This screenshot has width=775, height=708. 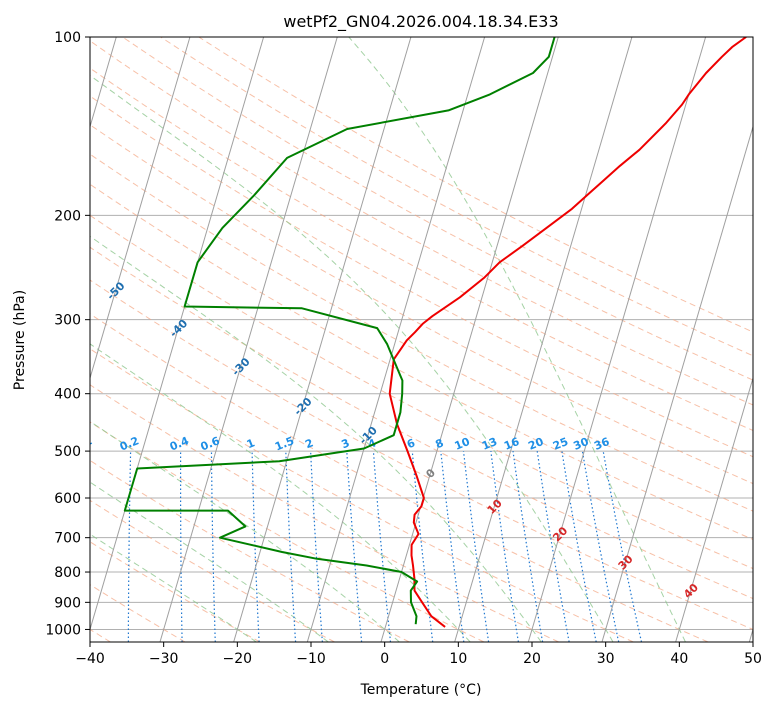 What do you see at coordinates (67, 38) in the screenshot?
I see `y-tick-label: 100` at bounding box center [67, 38].